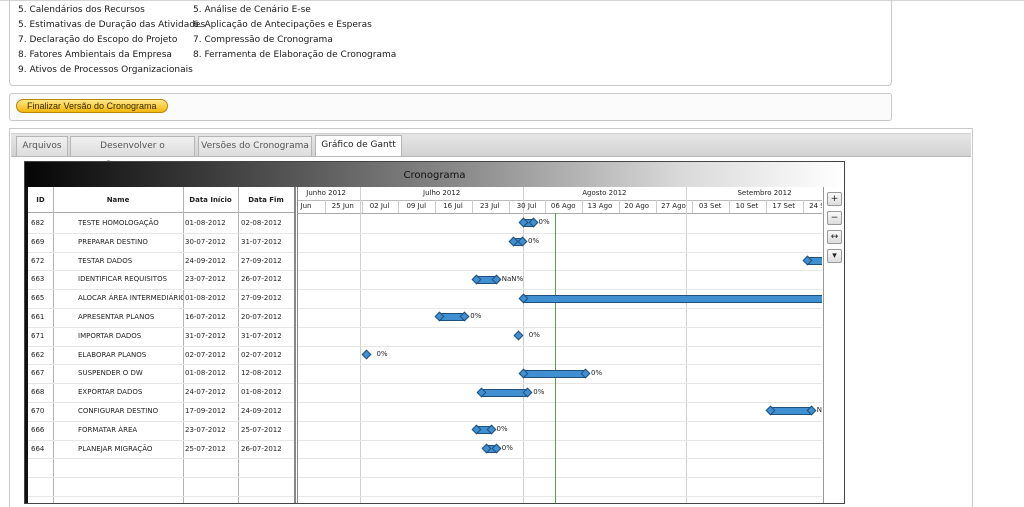  What do you see at coordinates (92, 106) in the screenshot?
I see `finalize-schedule-version-button: Finalizar Versão do Cronograma` at bounding box center [92, 106].